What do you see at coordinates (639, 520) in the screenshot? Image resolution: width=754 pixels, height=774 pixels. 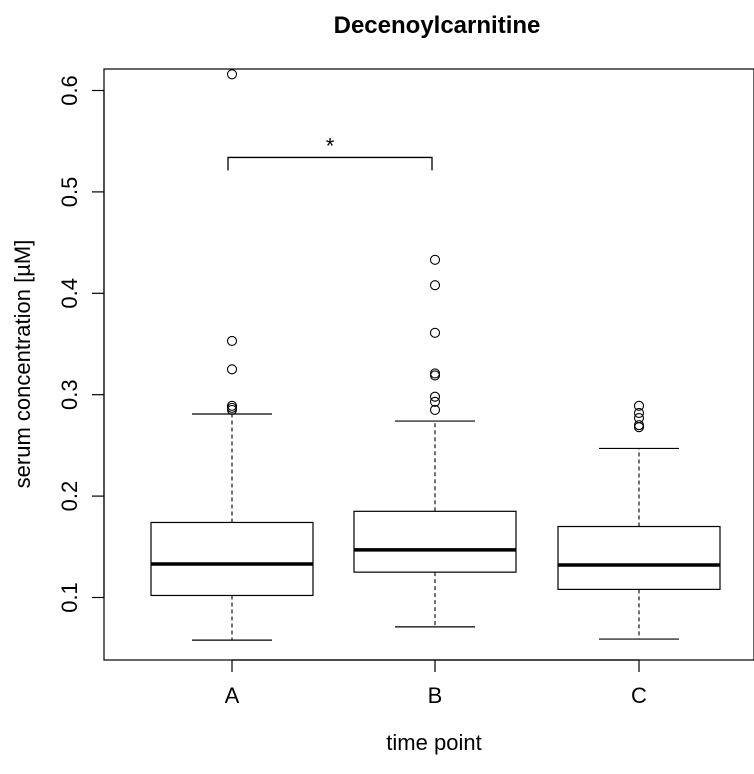 I see `box-C` at bounding box center [639, 520].